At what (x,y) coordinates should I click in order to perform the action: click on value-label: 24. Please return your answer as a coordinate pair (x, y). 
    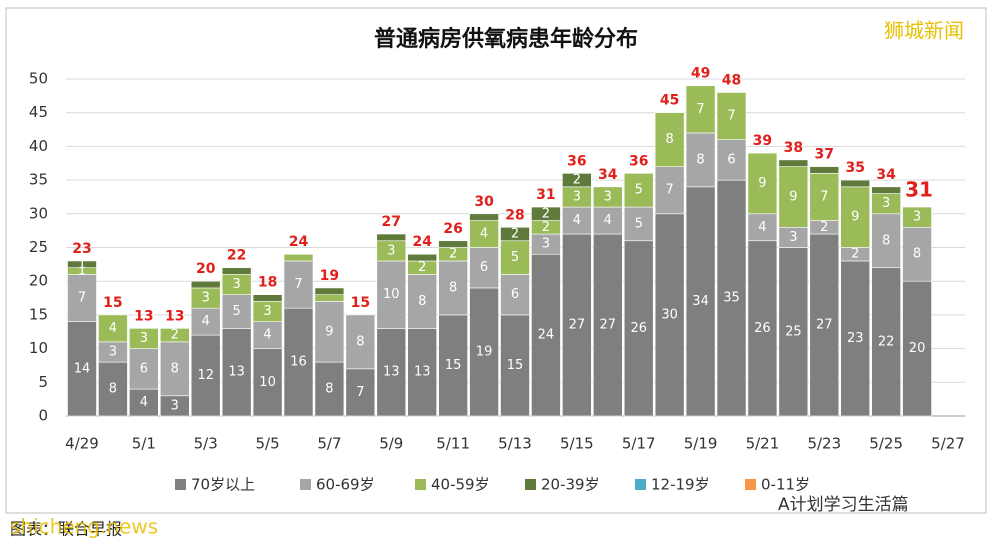
    Looking at the image, I should click on (546, 335).